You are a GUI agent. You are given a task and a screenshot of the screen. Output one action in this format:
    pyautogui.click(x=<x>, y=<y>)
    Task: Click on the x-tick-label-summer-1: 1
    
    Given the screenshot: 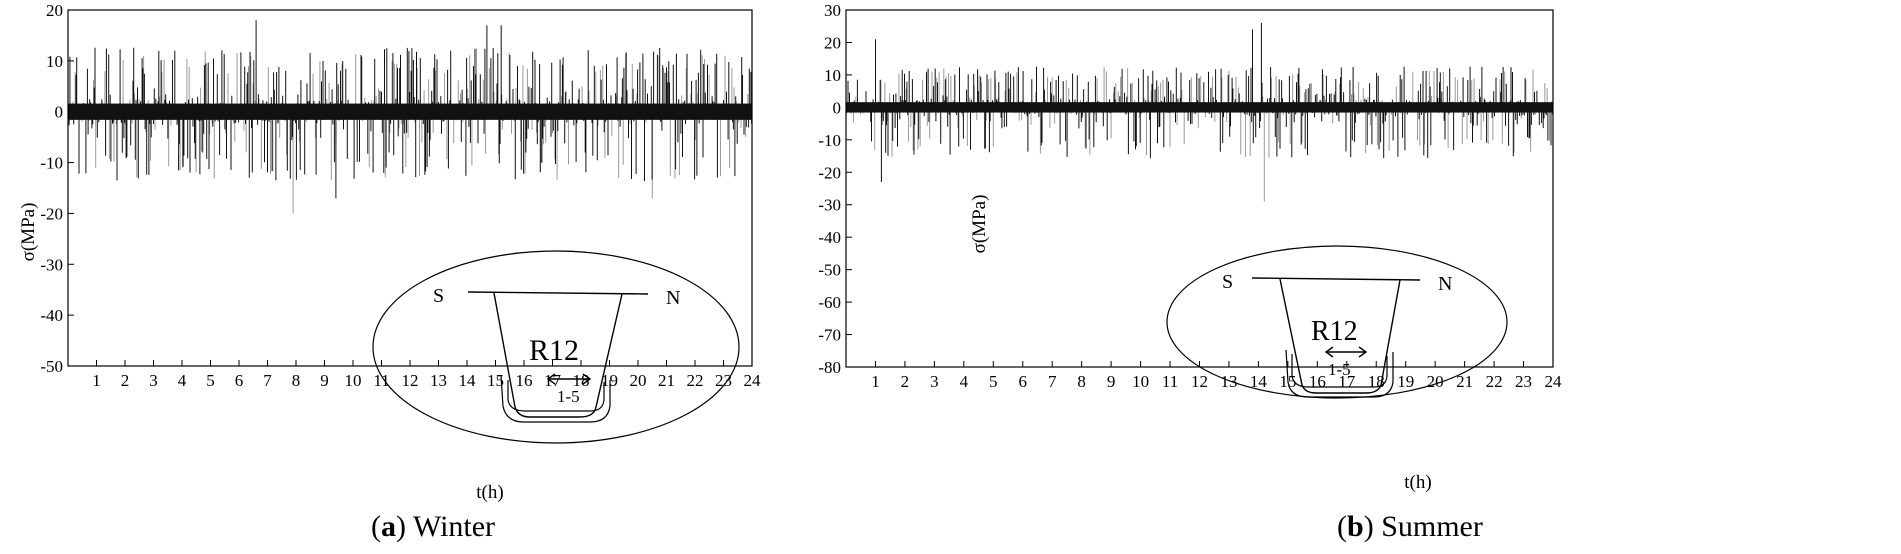 What is the action you would take?
    pyautogui.click(x=875, y=381)
    